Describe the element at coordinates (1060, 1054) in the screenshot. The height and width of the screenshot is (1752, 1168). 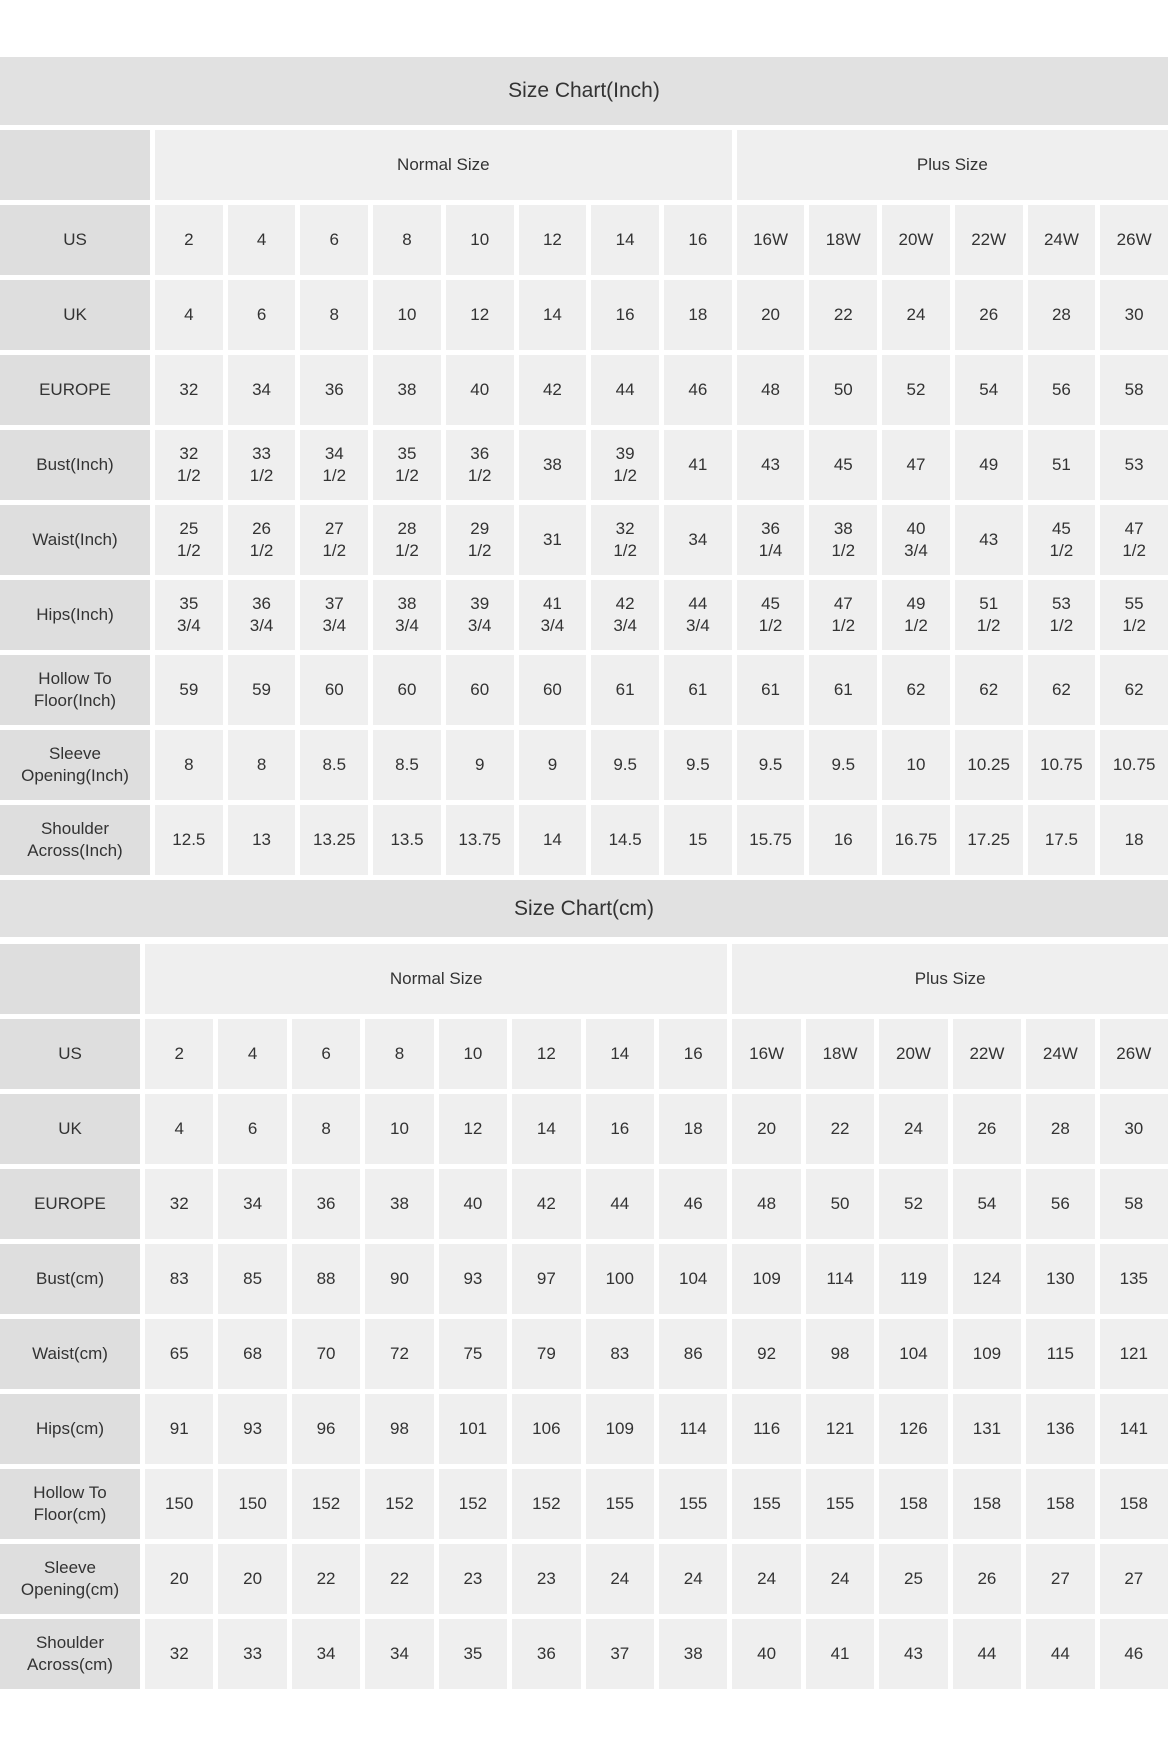
I see `size-cell: 24W` at that location.